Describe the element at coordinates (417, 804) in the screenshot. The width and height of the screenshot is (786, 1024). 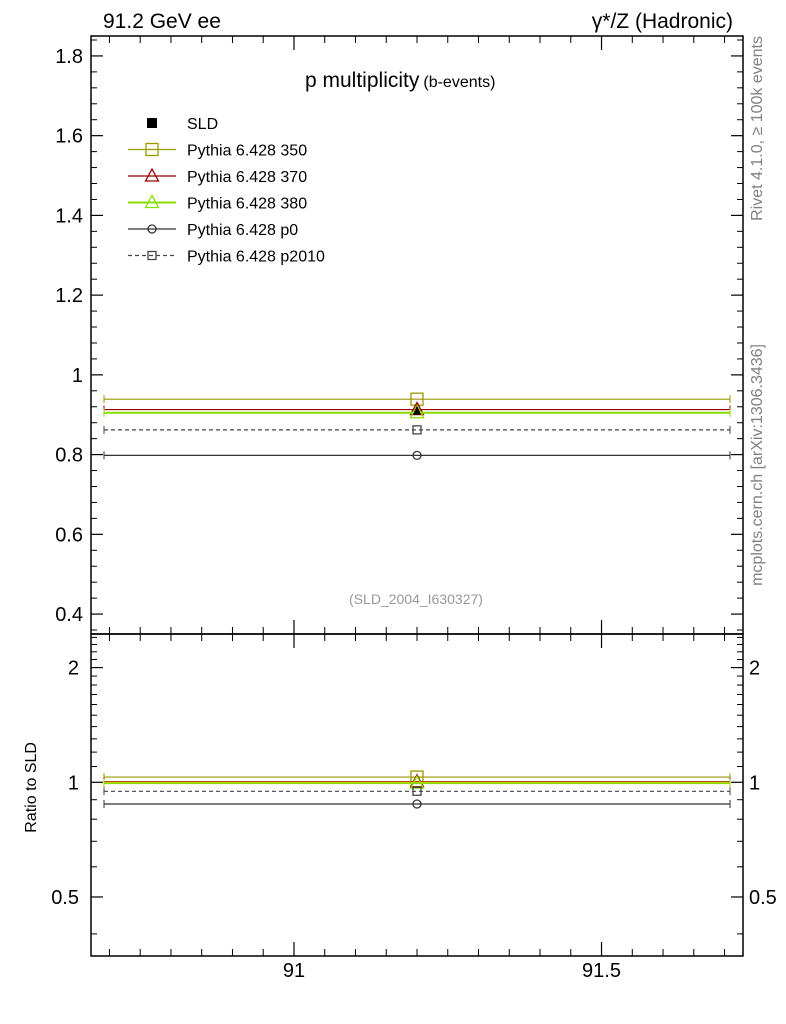
I see `ratio-point-pythia-6-428-p0` at that location.